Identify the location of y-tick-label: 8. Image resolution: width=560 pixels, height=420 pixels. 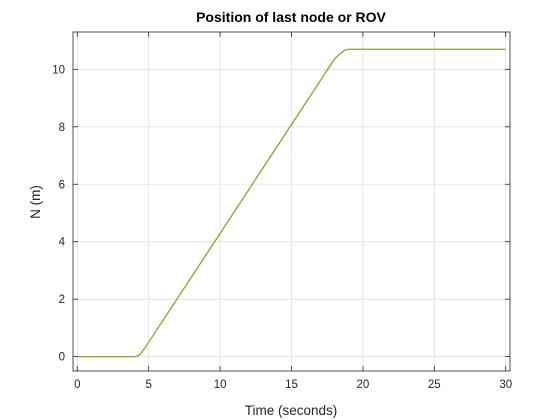
(62, 128).